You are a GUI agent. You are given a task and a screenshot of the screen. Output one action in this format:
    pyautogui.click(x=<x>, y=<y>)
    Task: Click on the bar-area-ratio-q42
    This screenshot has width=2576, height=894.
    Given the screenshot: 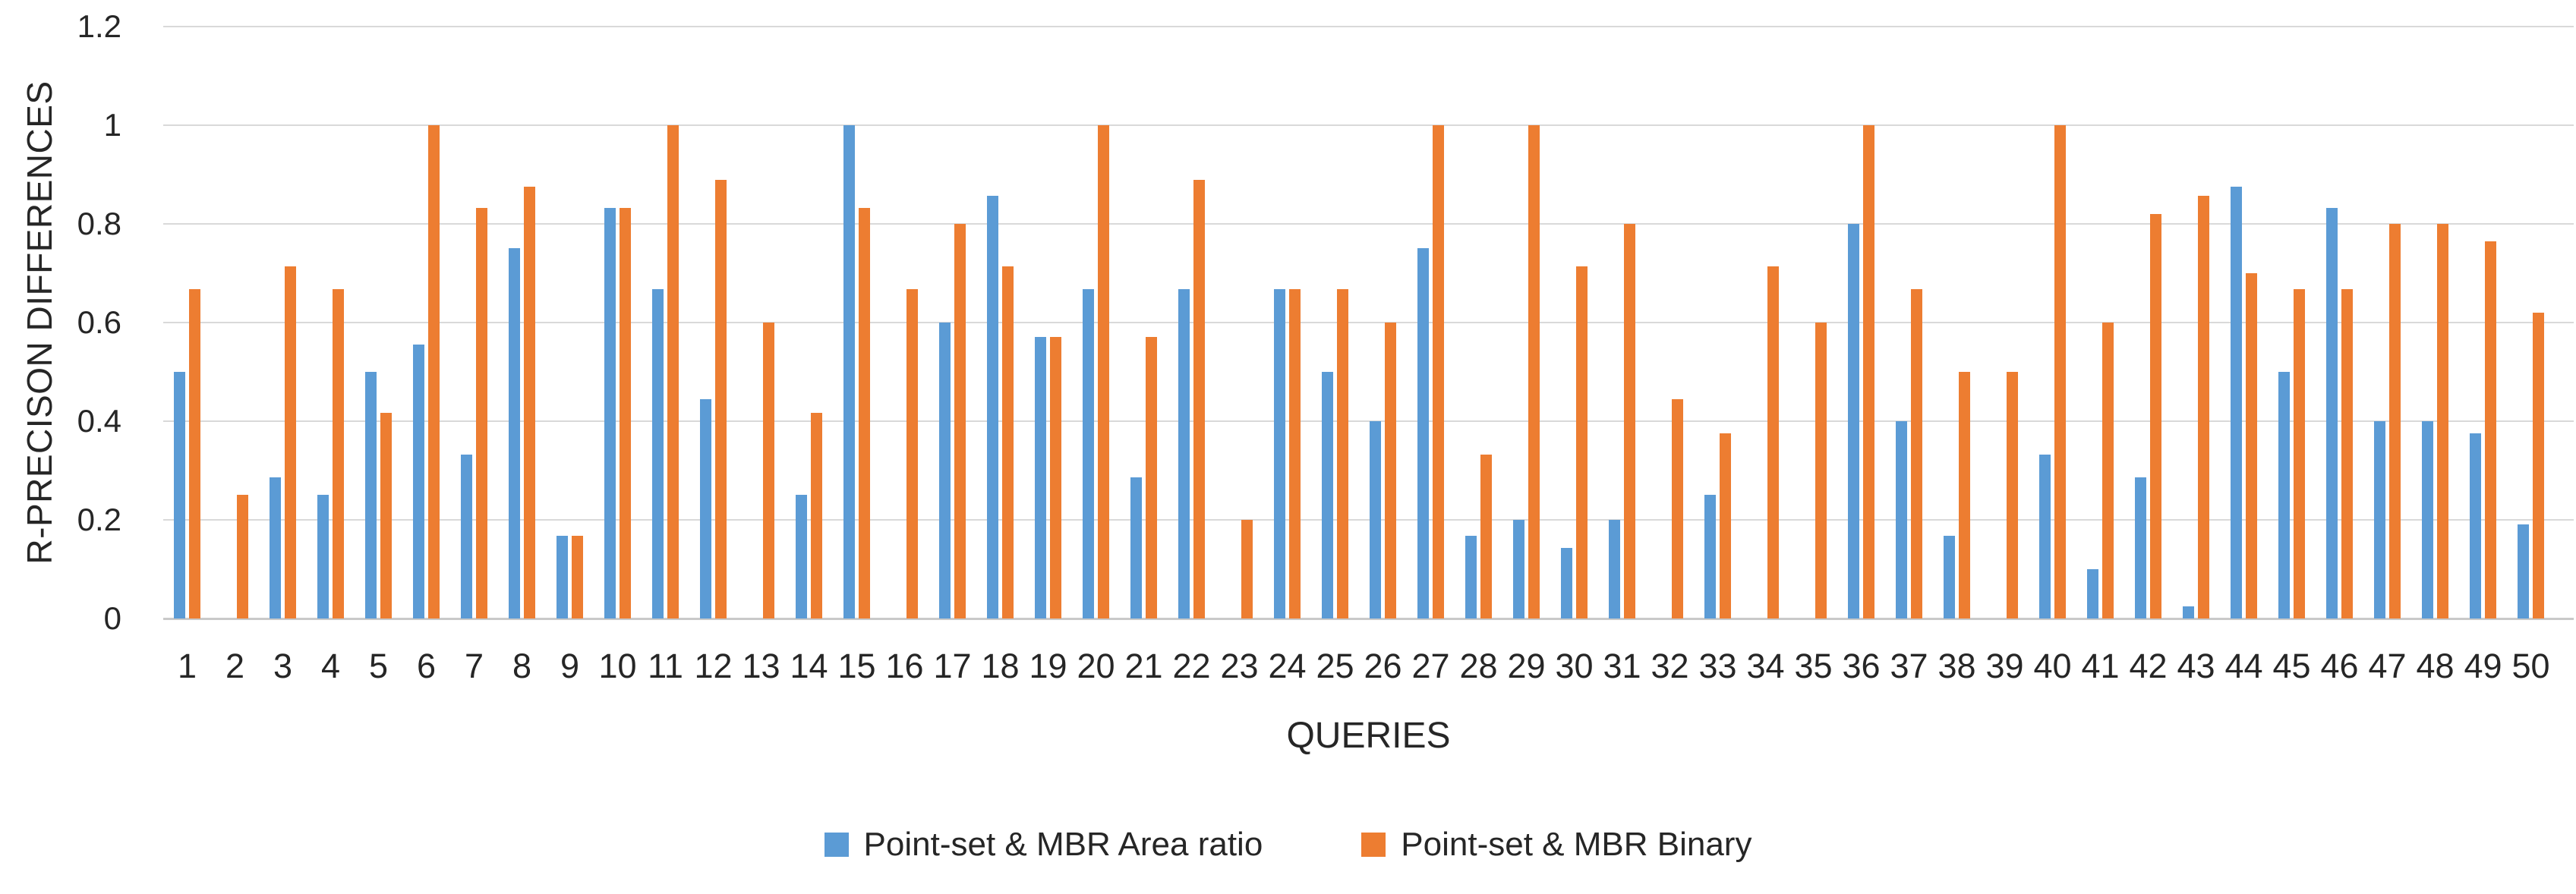 What is the action you would take?
    pyautogui.click(x=2140, y=548)
    